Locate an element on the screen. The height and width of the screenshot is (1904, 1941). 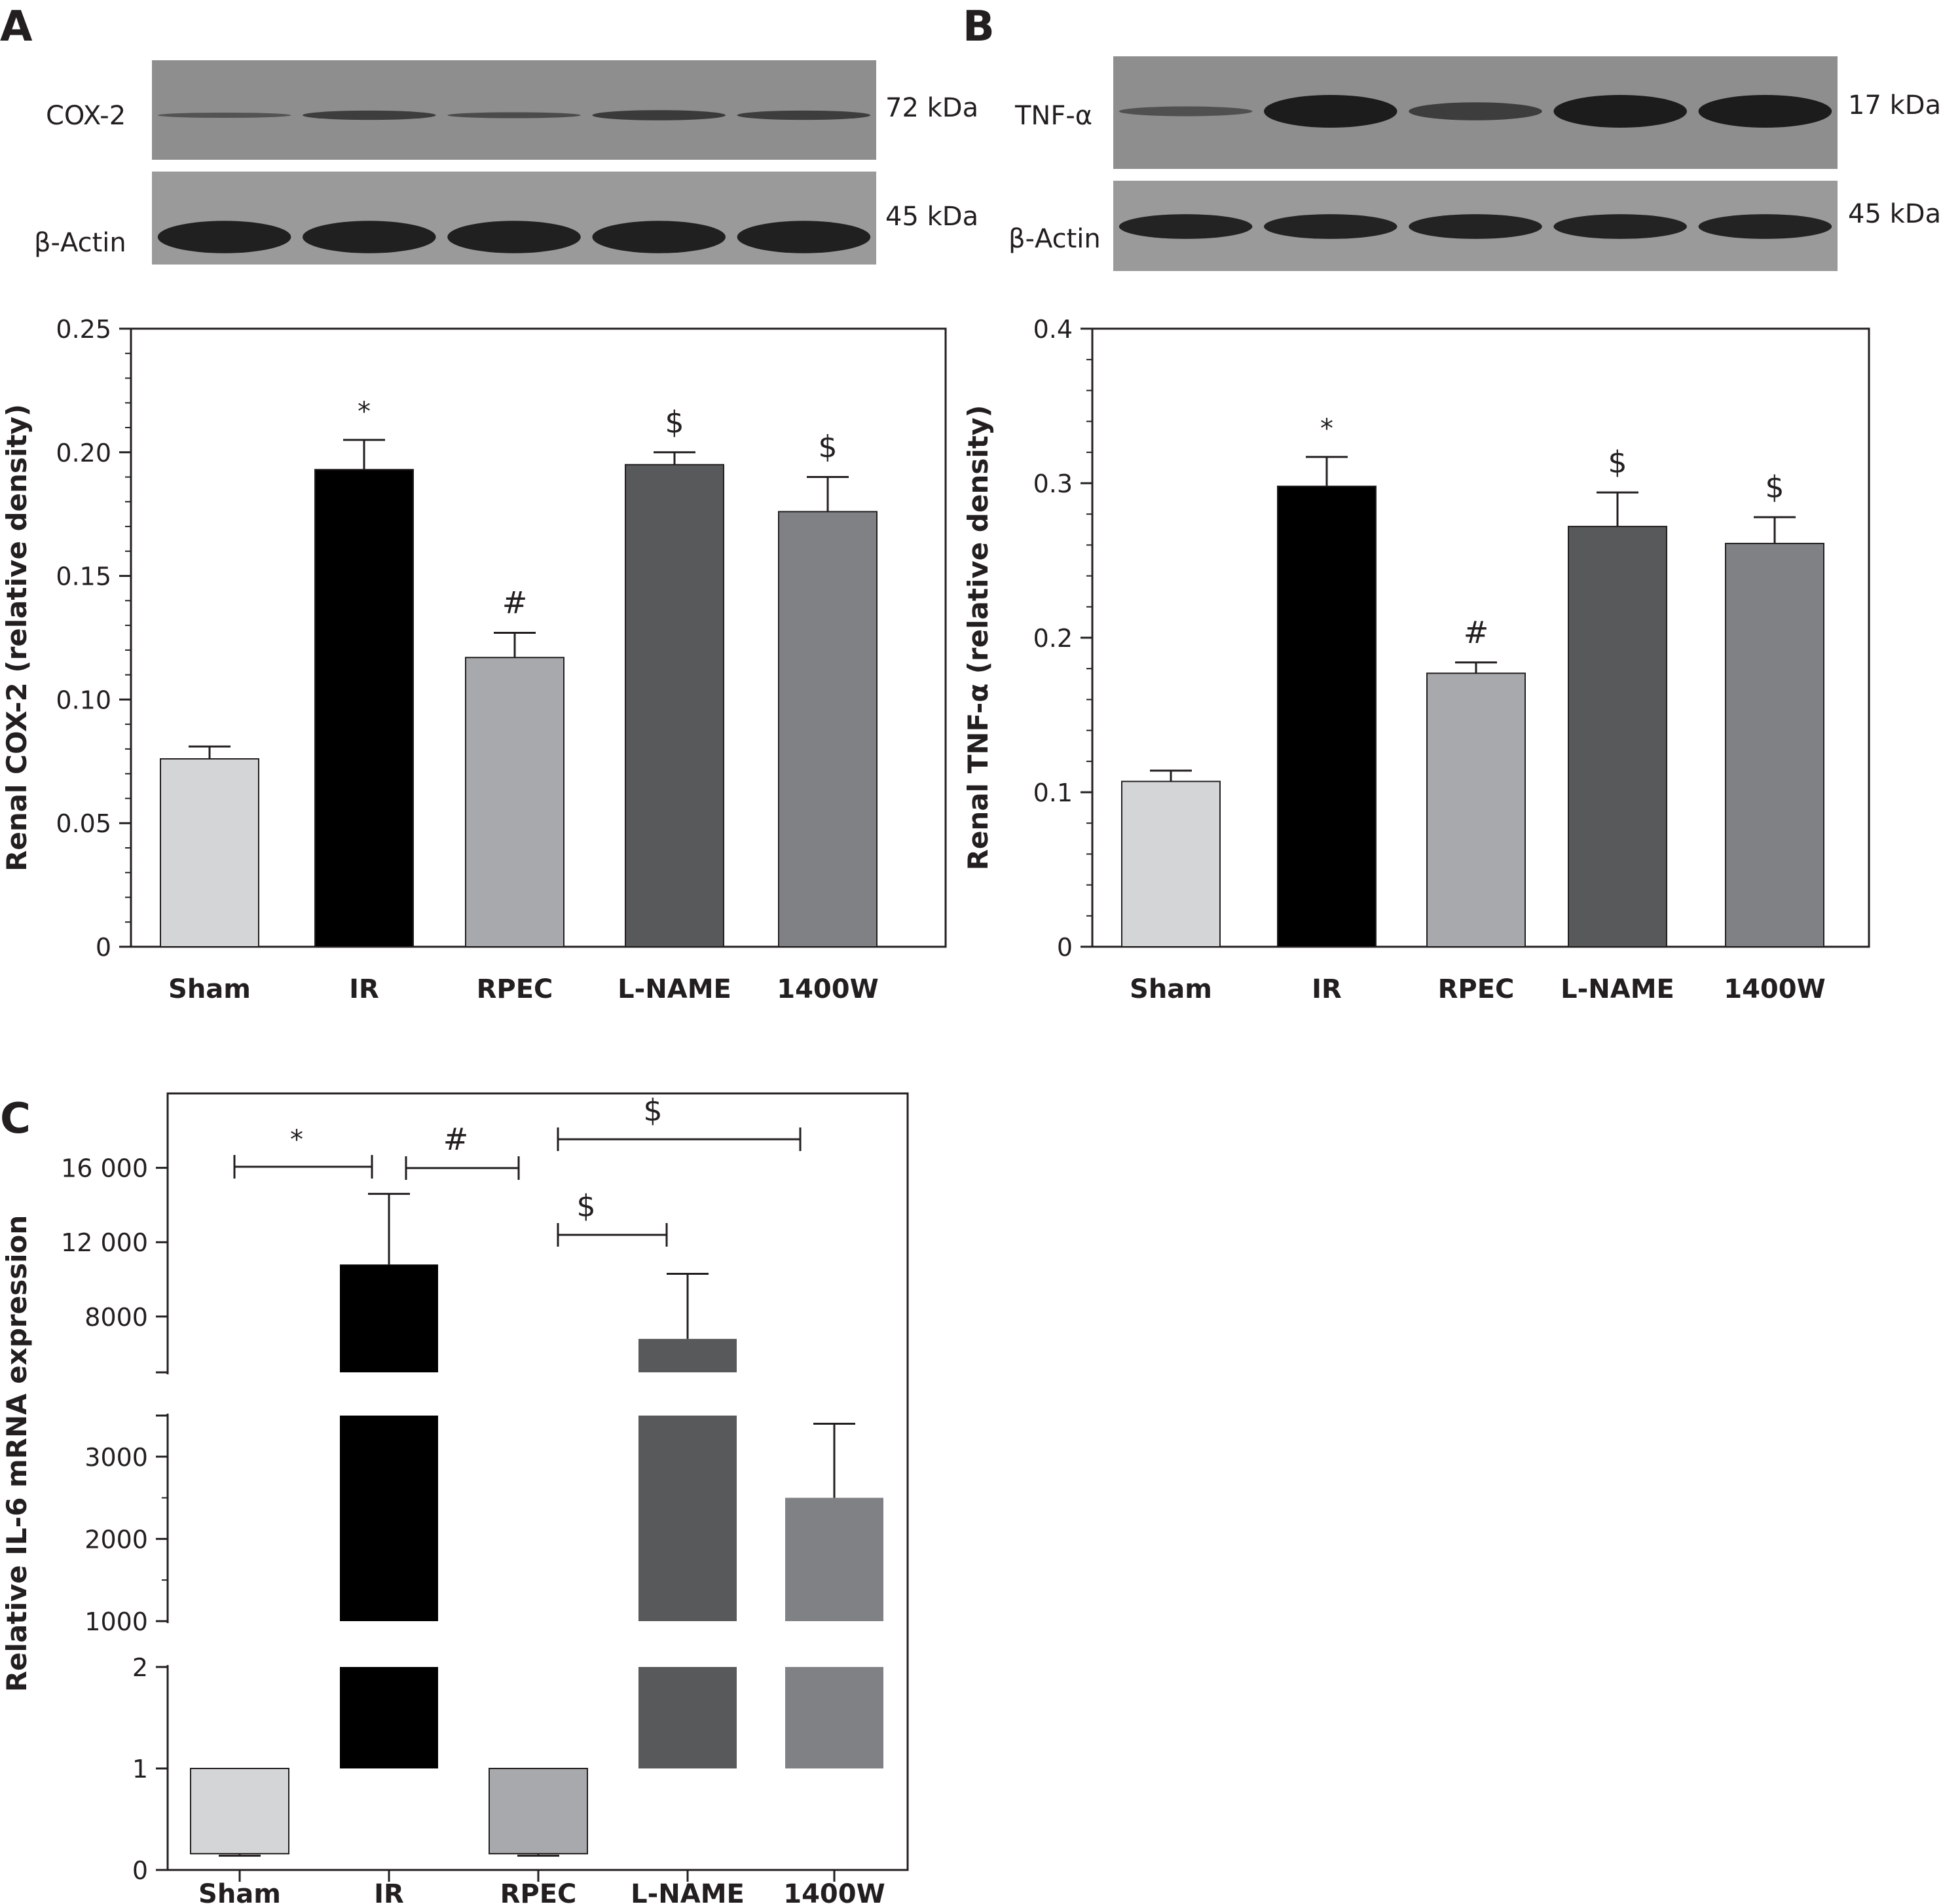
chart-b-annotation-ir: * is located at coordinates (1326, 429).